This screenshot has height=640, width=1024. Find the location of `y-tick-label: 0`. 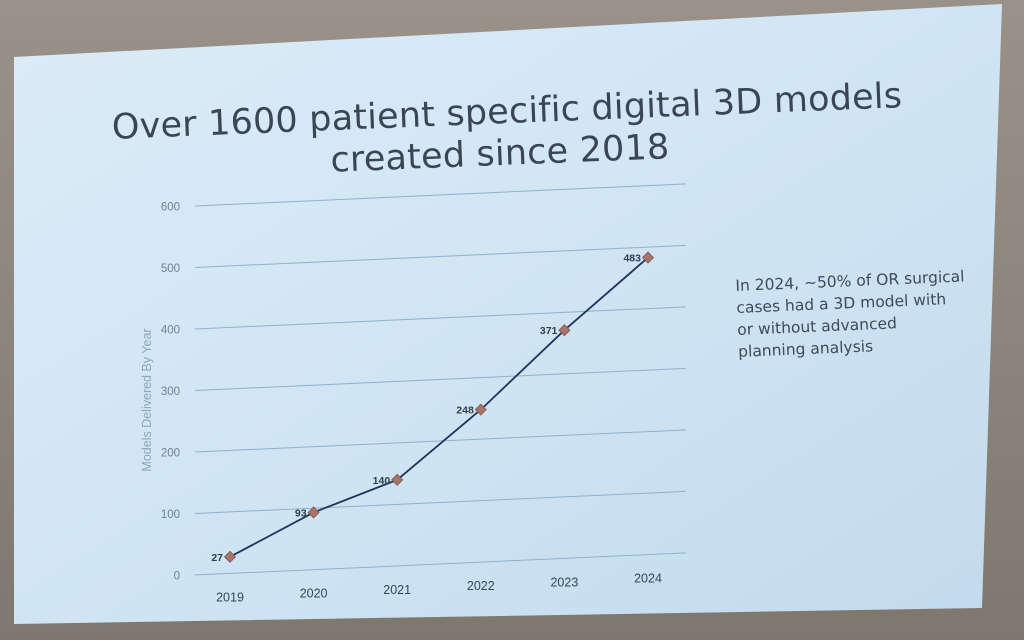

y-tick-label: 0 is located at coordinates (177, 577).